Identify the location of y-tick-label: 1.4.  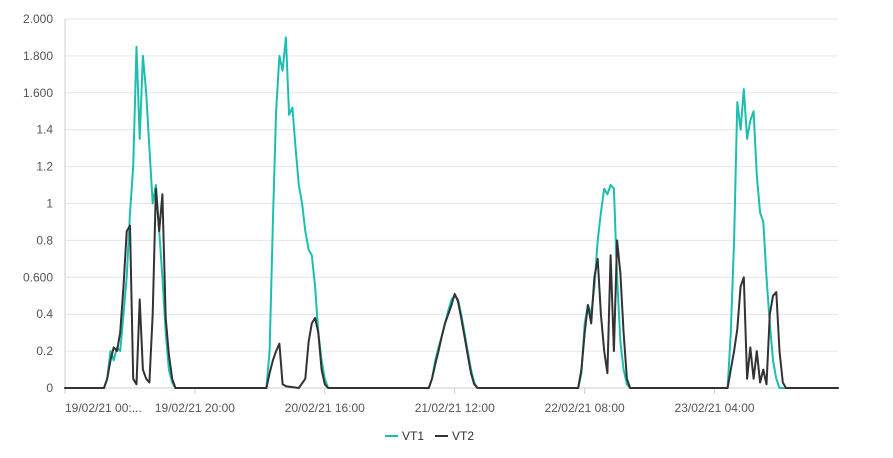
(44, 130).